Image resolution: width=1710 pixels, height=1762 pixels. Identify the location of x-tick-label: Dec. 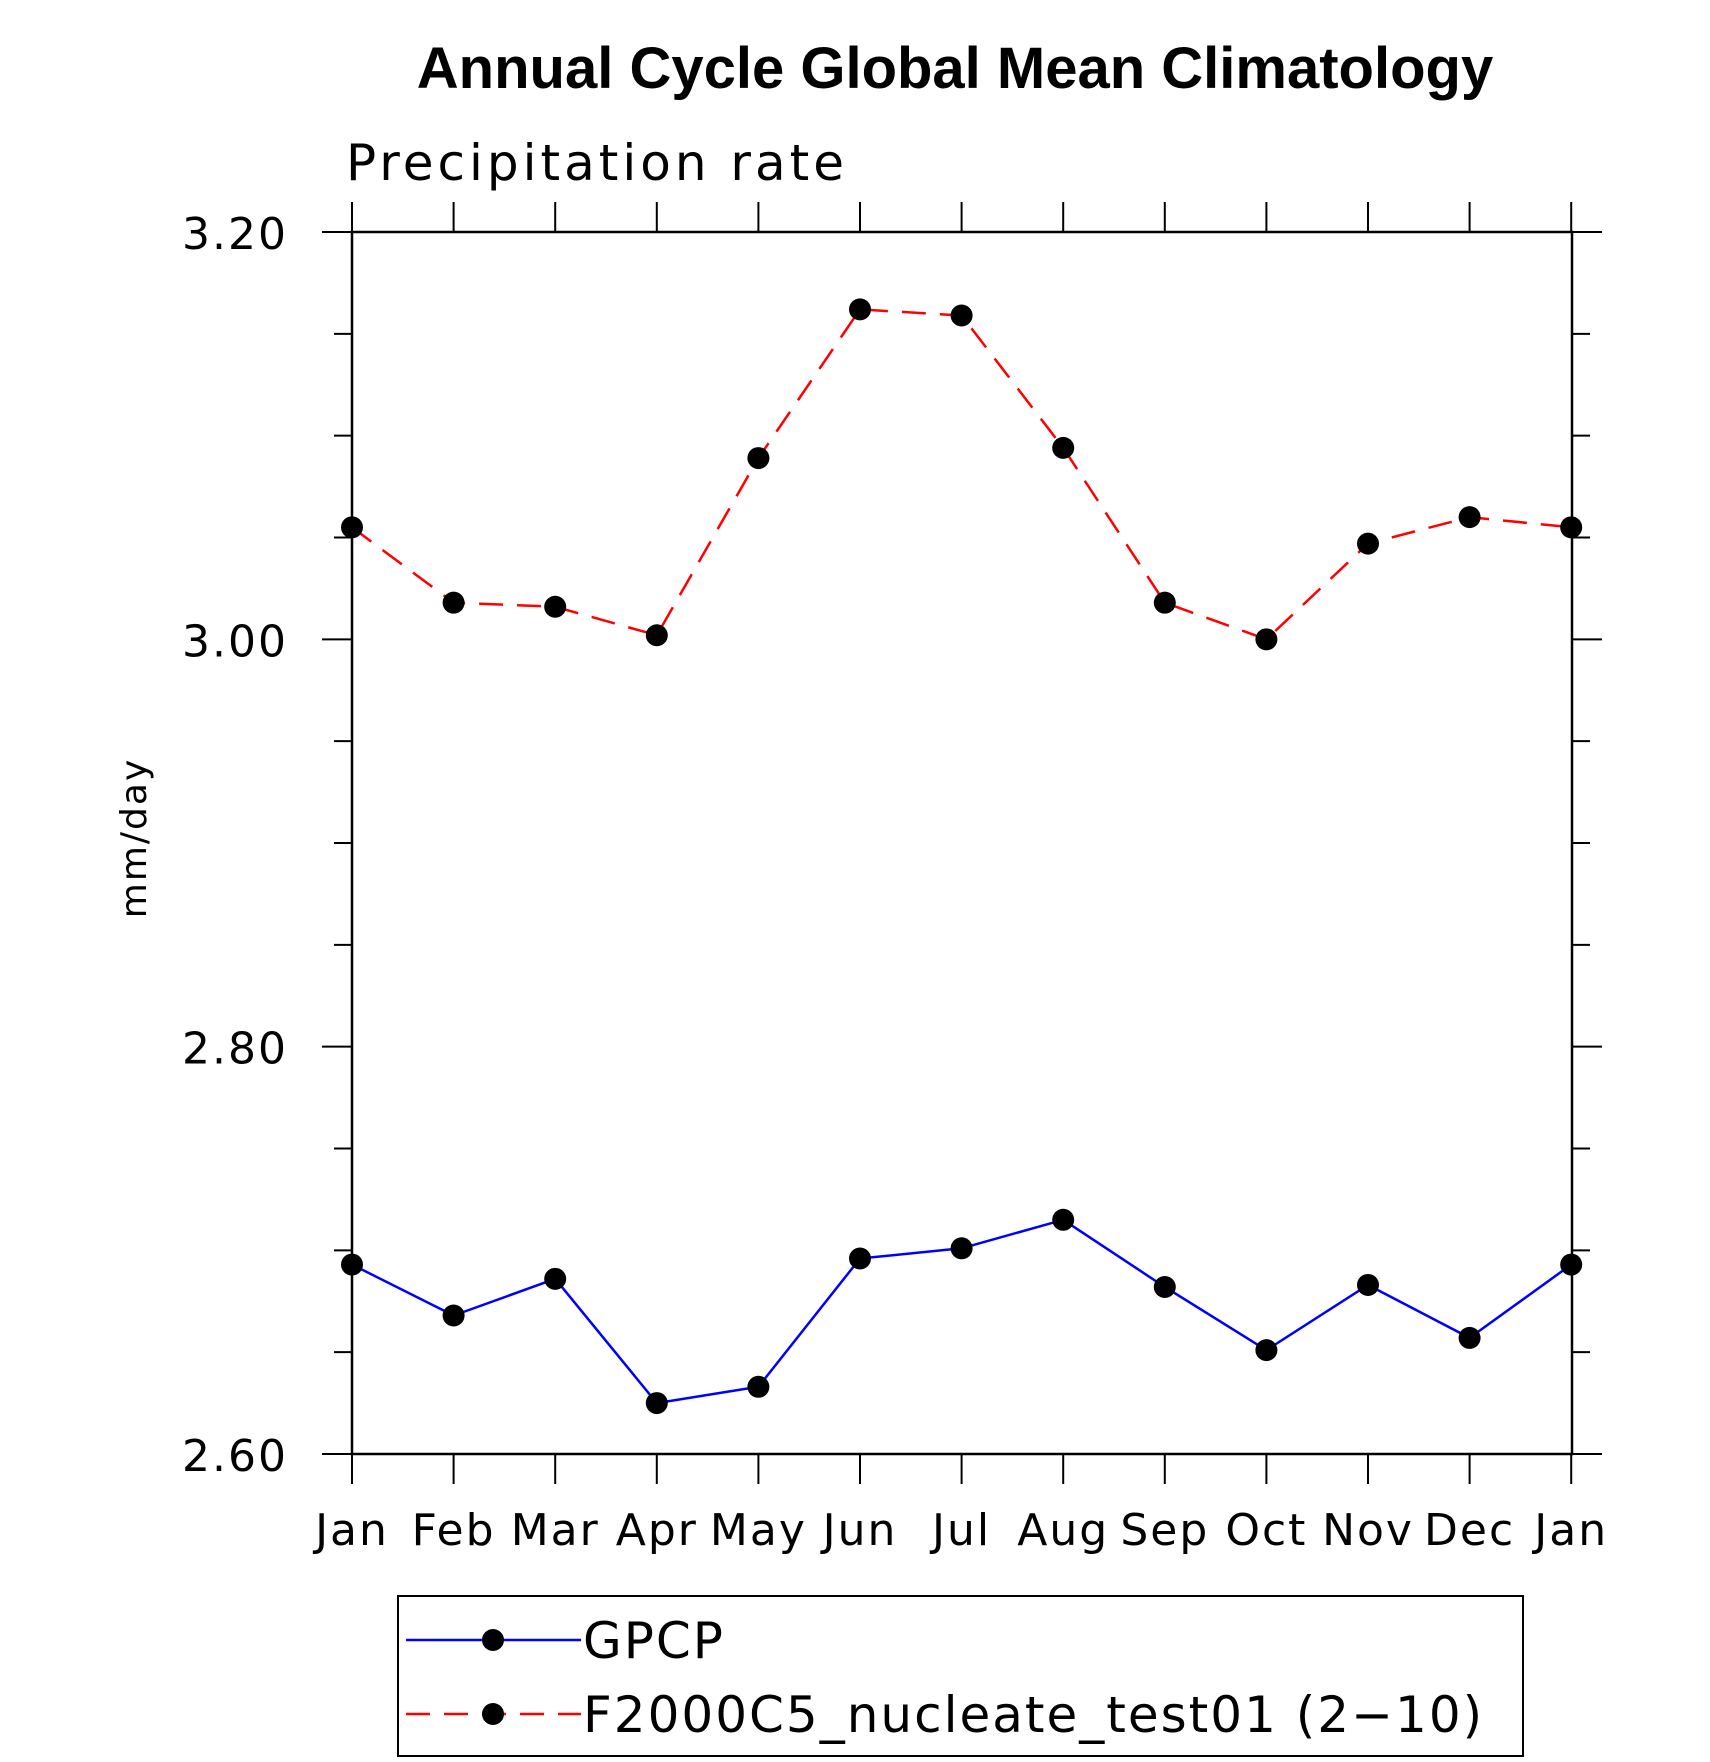
(1469, 1530).